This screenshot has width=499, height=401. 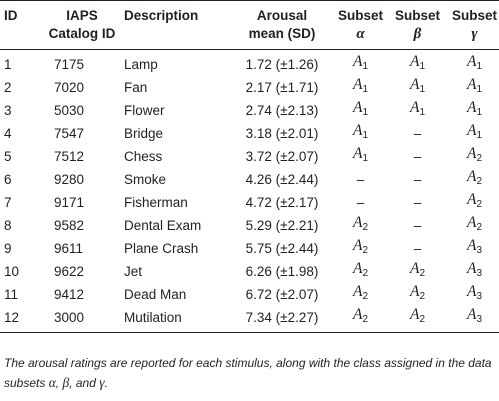 What do you see at coordinates (106, 383) in the screenshot?
I see `caption-end: .` at bounding box center [106, 383].